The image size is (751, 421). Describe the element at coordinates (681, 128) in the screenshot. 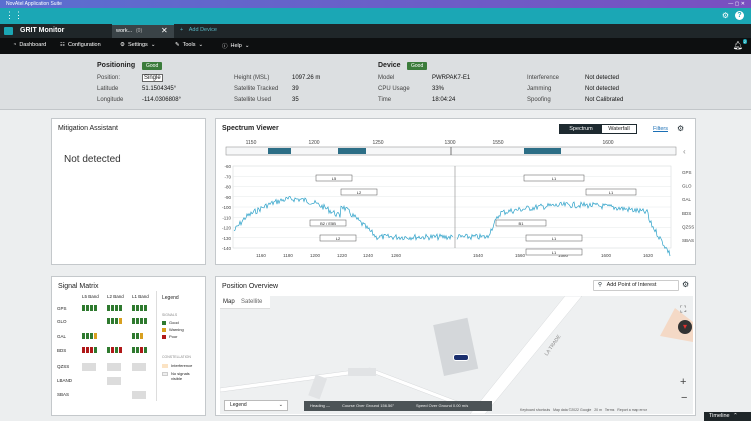

I see `spectrum-settings-gear-icon: ⚙` at that location.